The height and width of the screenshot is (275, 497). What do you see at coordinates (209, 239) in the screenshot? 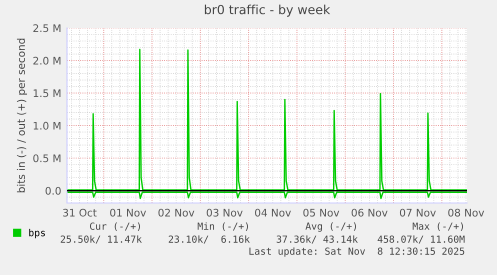
I see `text: 23.10k/ 6.16k` at bounding box center [209, 239].